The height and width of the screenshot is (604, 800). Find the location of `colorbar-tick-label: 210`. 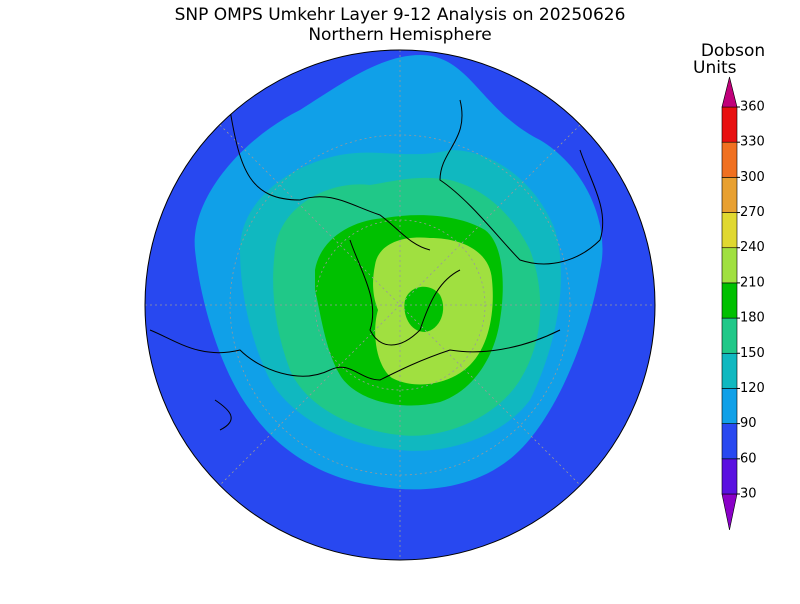

colorbar-tick-label: 210 is located at coordinates (752, 282).